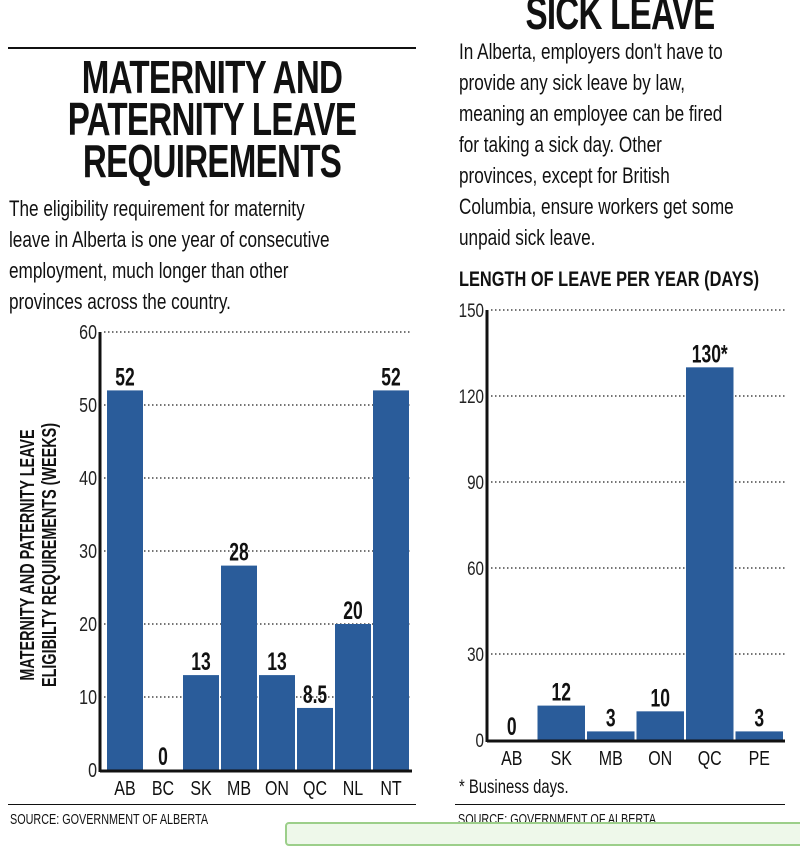 This screenshot has height=846, width=800. I want to click on footnote: * Business days., so click(514, 787).